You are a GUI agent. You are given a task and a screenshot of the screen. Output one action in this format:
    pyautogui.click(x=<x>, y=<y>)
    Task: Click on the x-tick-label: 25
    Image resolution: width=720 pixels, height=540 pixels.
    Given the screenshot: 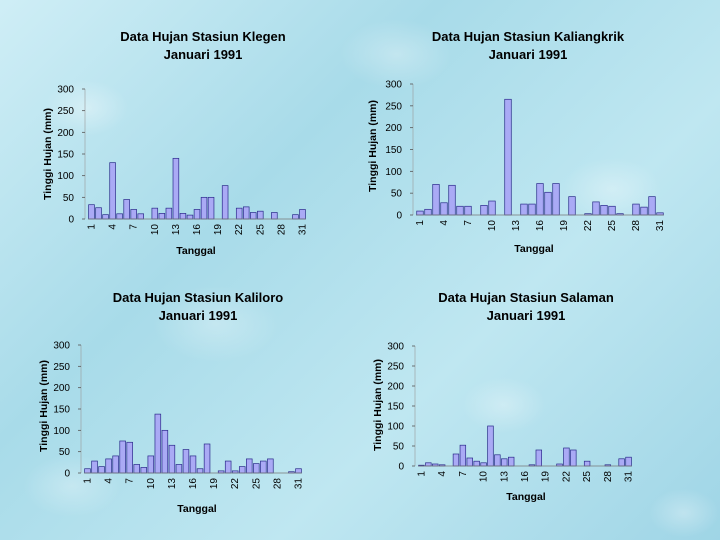 What is the action you would take?
    pyautogui.click(x=260, y=230)
    